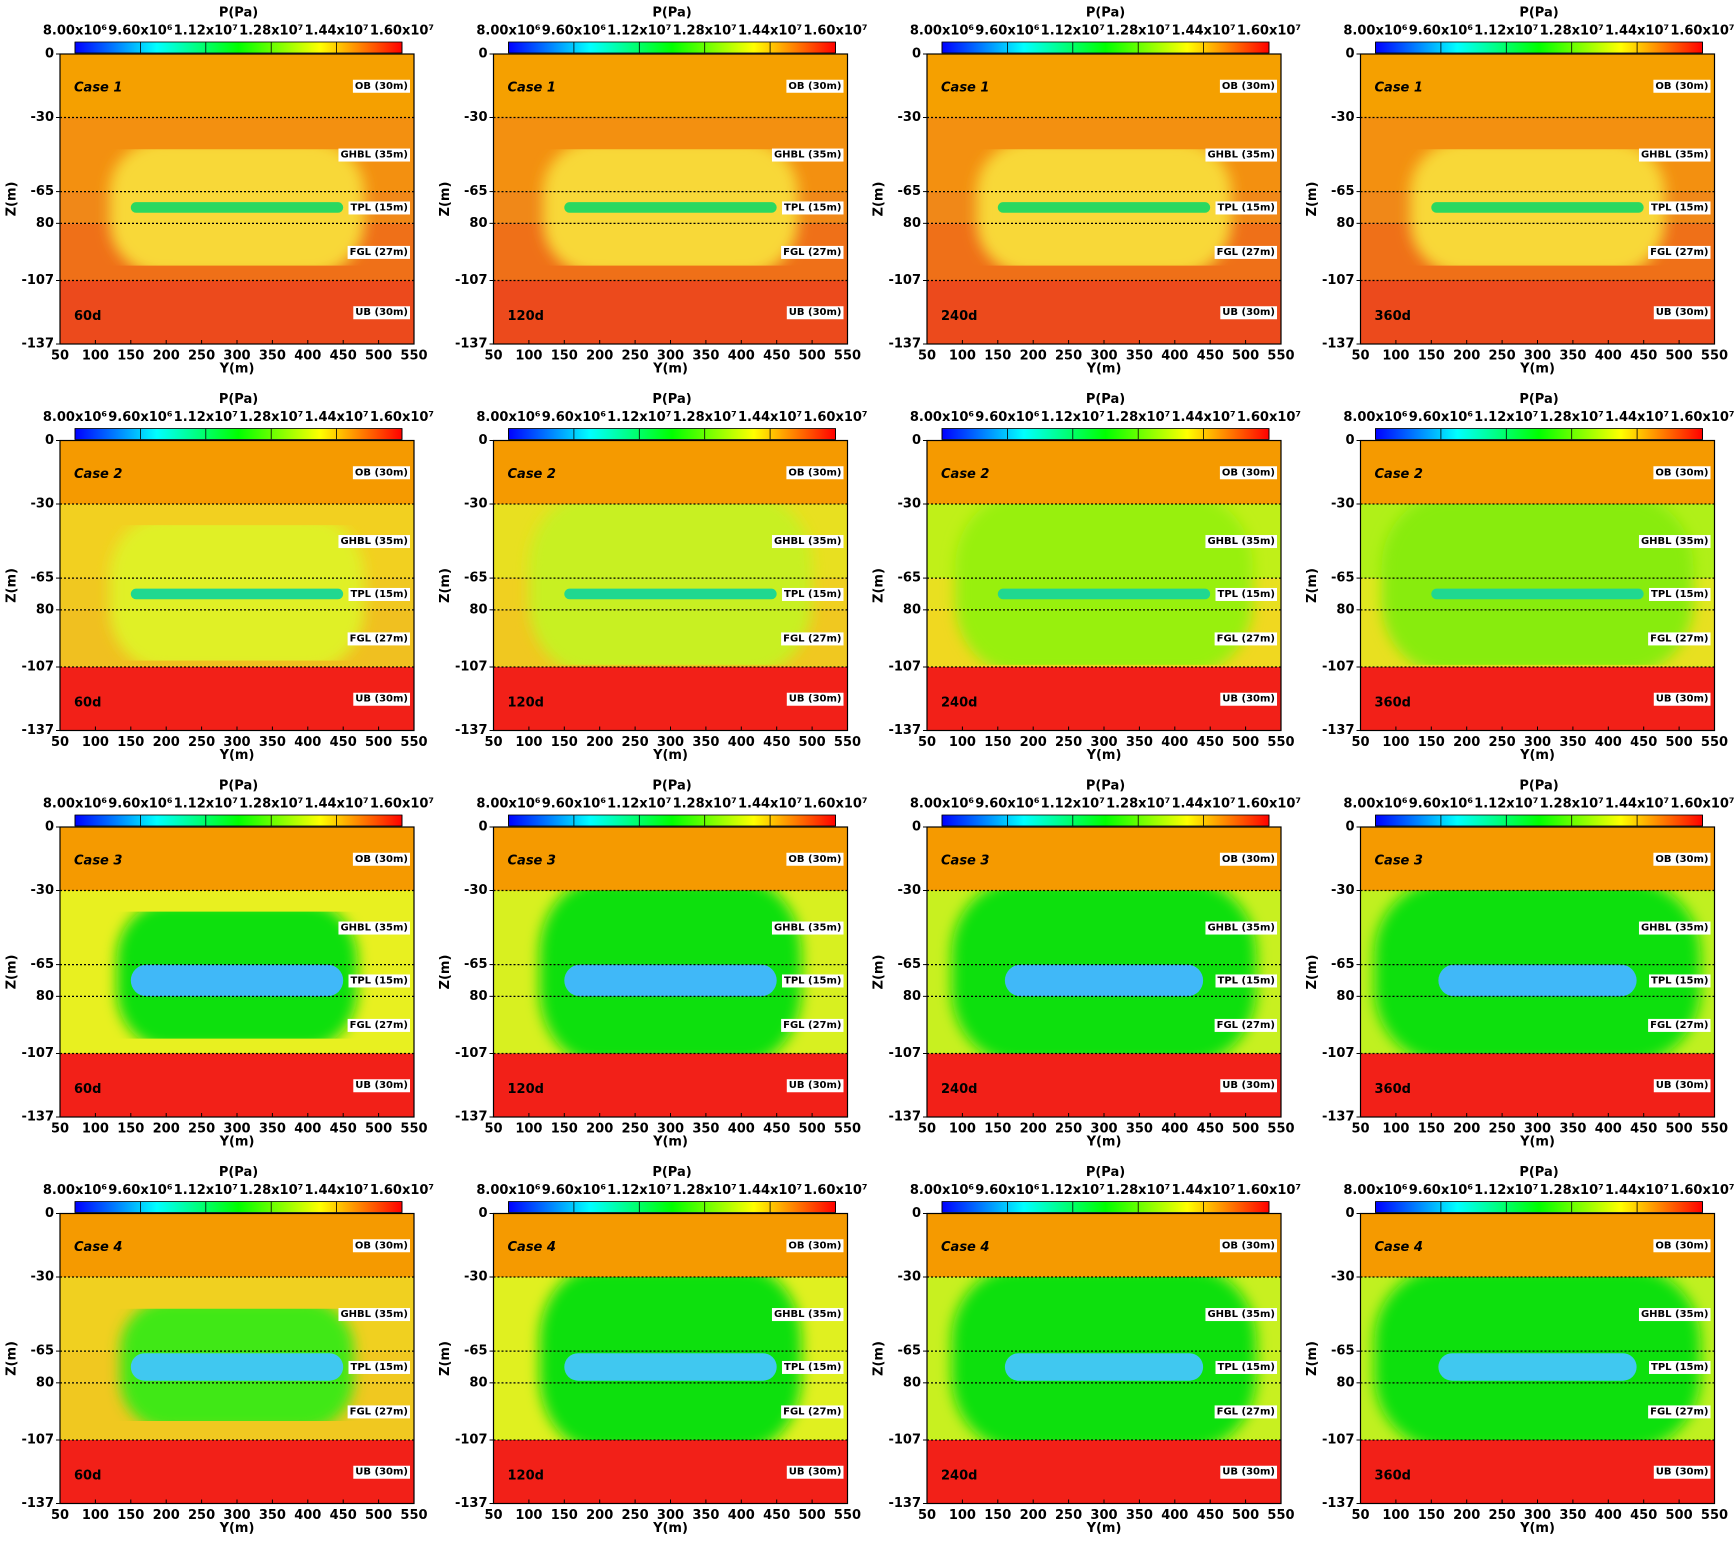 The width and height of the screenshot is (1735, 1548). Describe the element at coordinates (1245, 742) in the screenshot. I see `x-tick-label: 500` at that location.